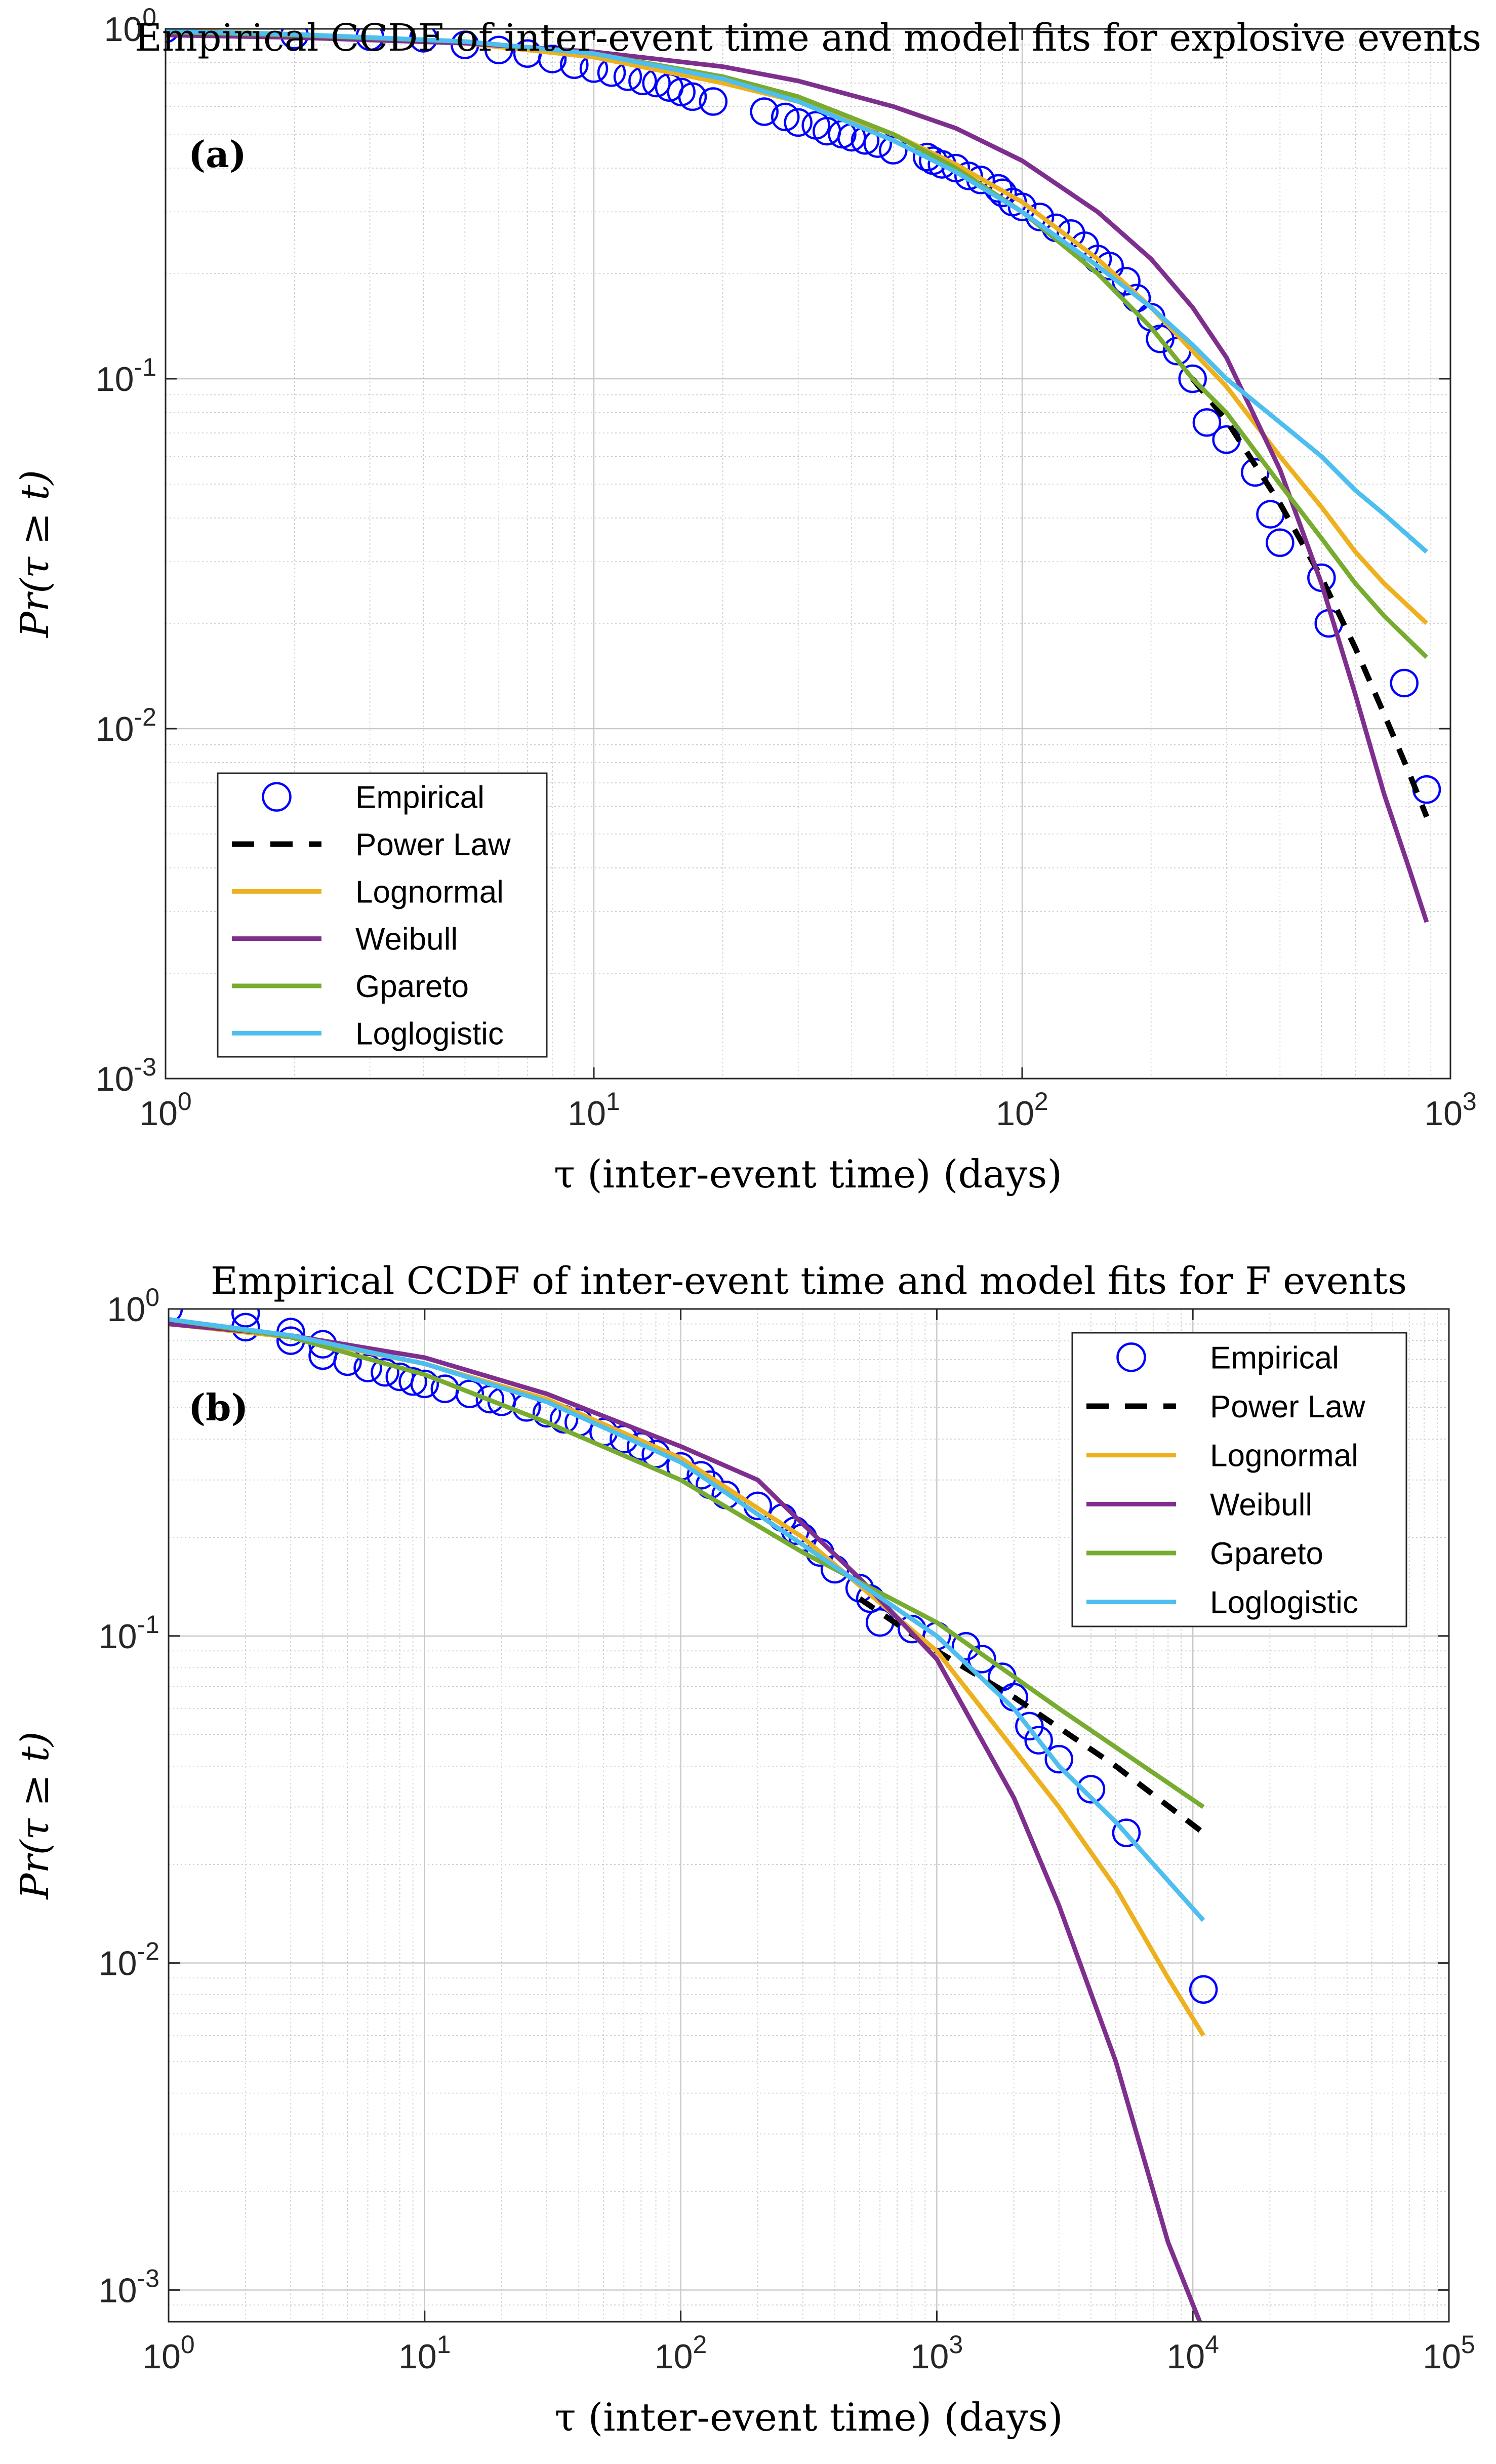 The height and width of the screenshot is (2464, 1496). Describe the element at coordinates (277, 797) in the screenshot. I see `legend-symbol-empirical` at that location.